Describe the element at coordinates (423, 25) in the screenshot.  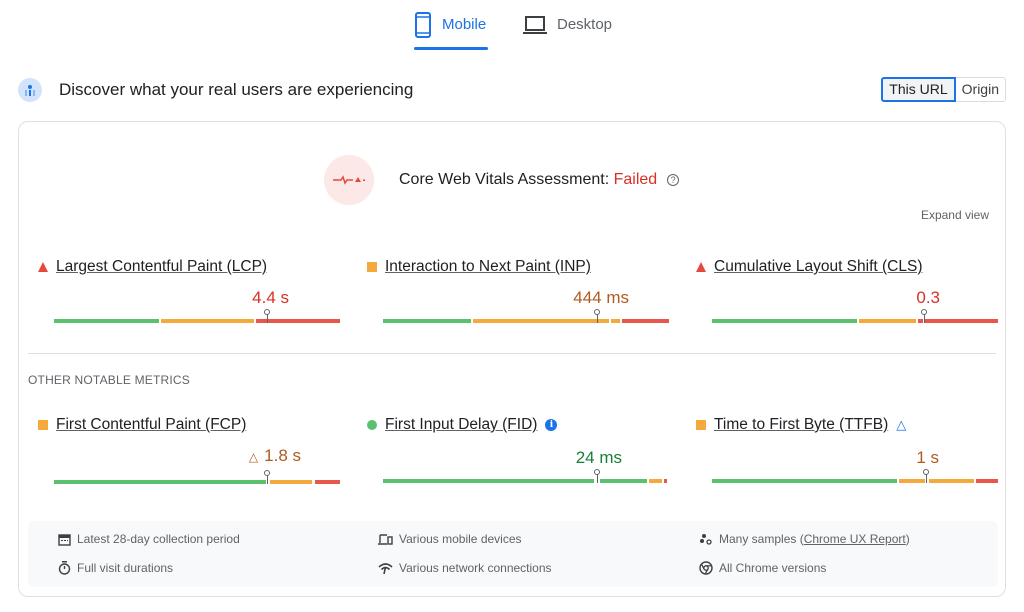
I see `smartphone-icon` at that location.